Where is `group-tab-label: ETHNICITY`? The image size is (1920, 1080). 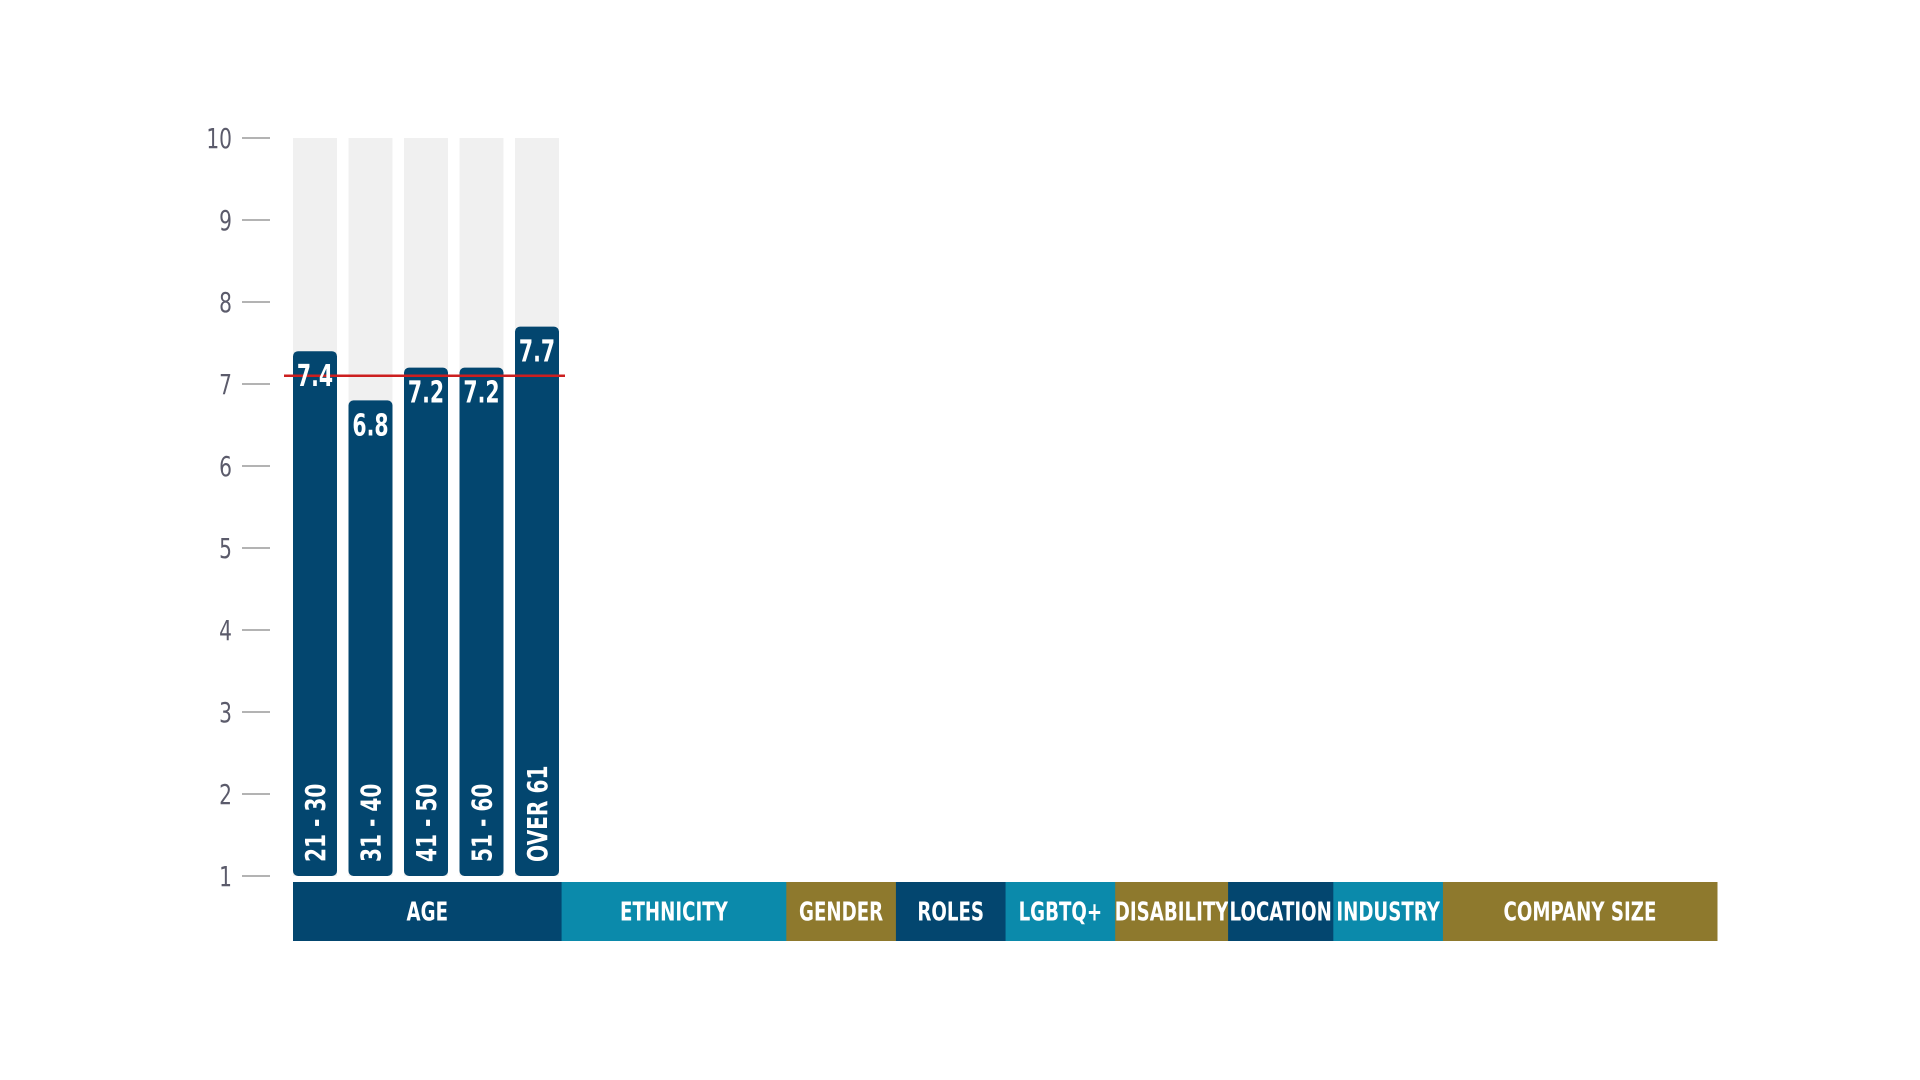 group-tab-label: ETHNICITY is located at coordinates (674, 912).